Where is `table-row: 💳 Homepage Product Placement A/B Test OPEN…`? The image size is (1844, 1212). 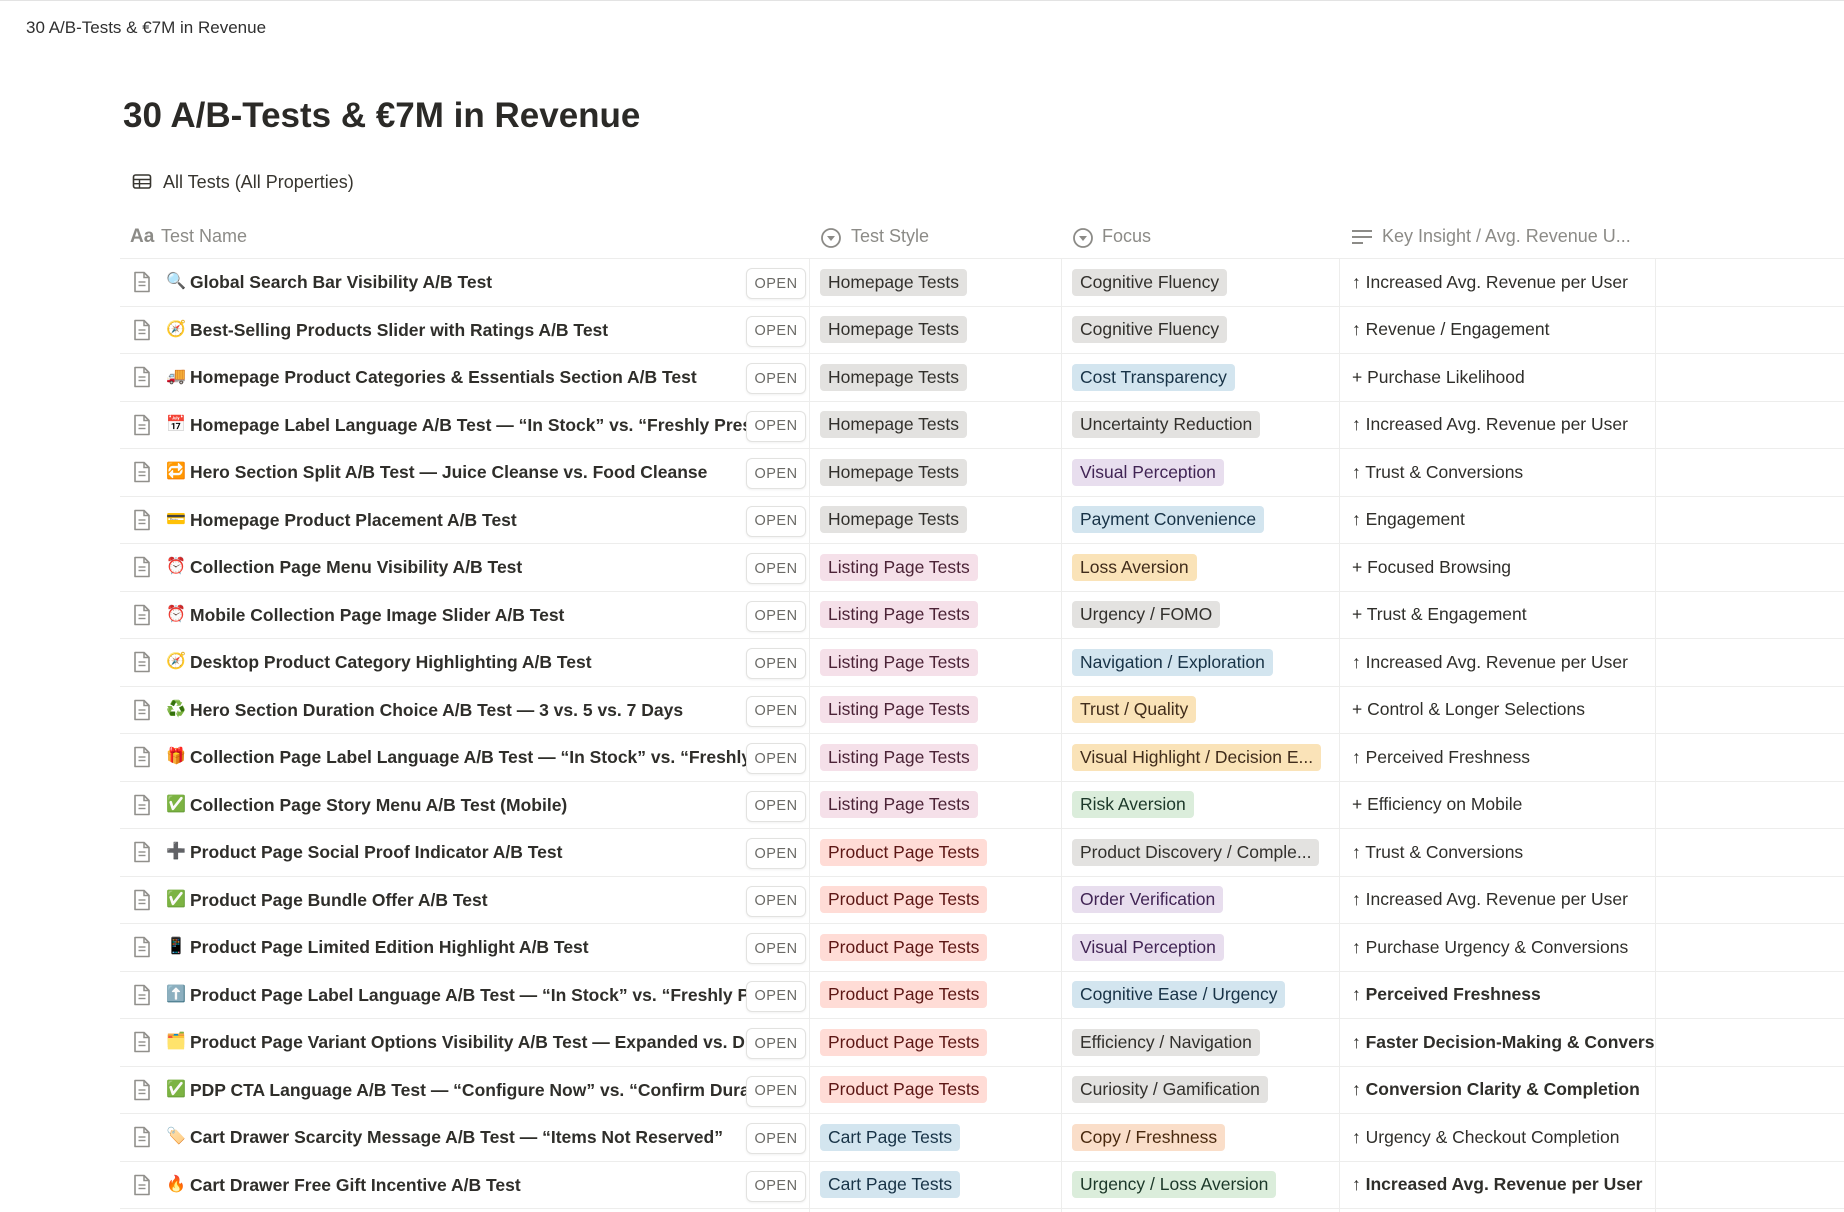
table-row: 💳 Homepage Product Placement A/B Test OPEN… is located at coordinates (982, 519).